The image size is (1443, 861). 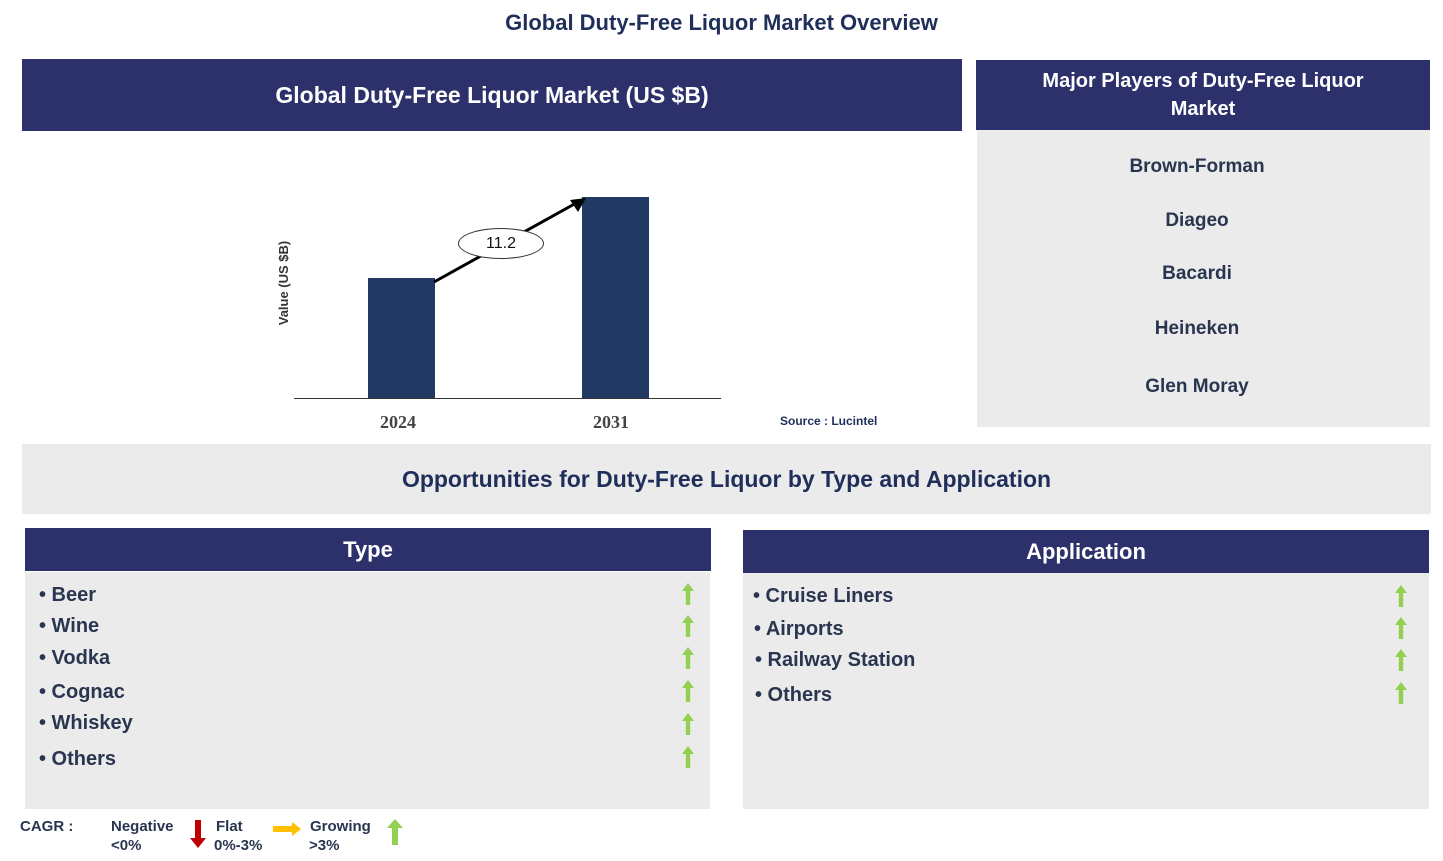 What do you see at coordinates (198, 834) in the screenshot?
I see `negative-arrow-icon` at bounding box center [198, 834].